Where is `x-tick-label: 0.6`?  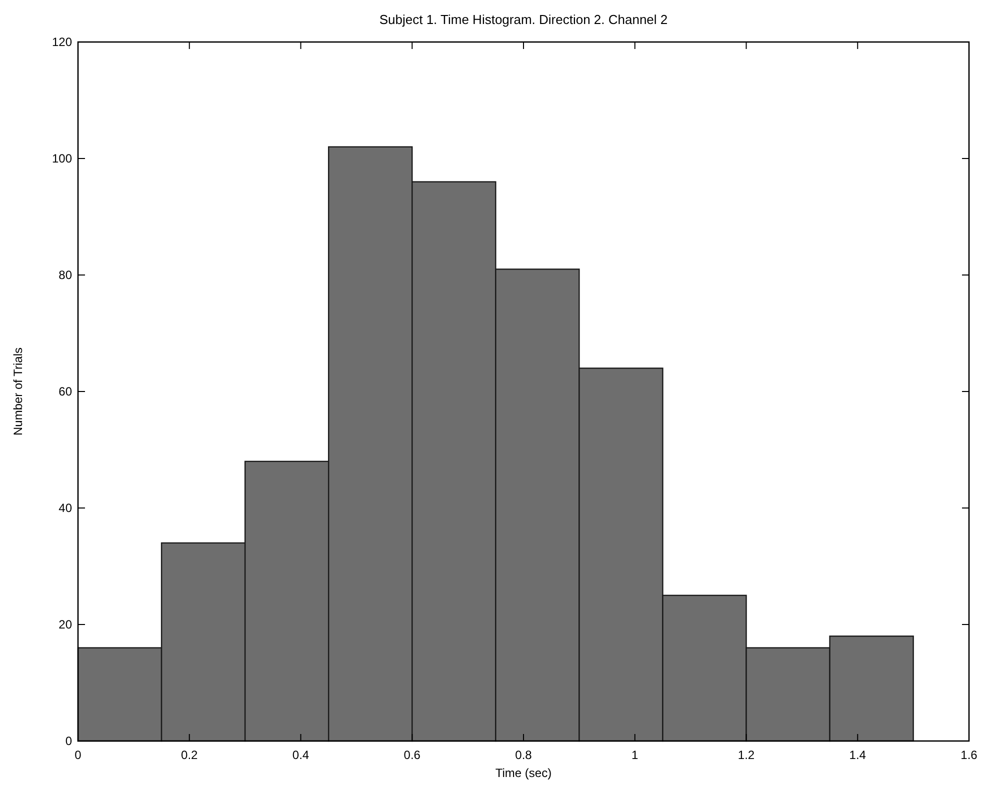
x-tick-label: 0.6 is located at coordinates (412, 755).